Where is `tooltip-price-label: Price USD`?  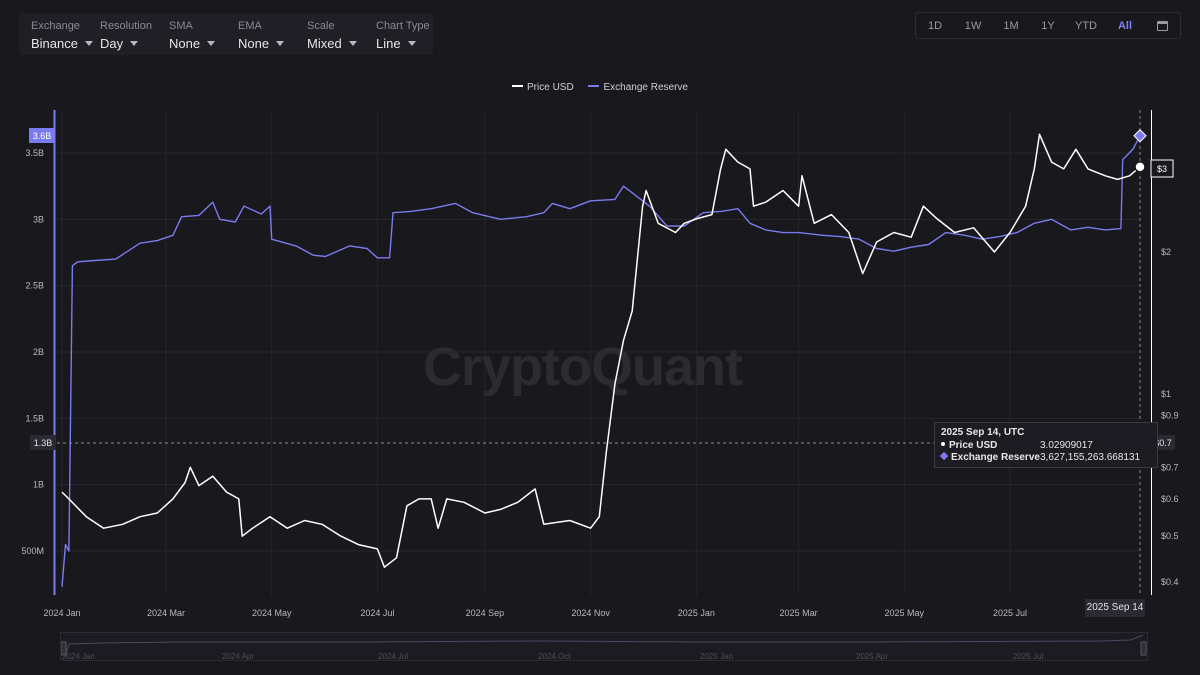 tooltip-price-label: Price USD is located at coordinates (973, 445).